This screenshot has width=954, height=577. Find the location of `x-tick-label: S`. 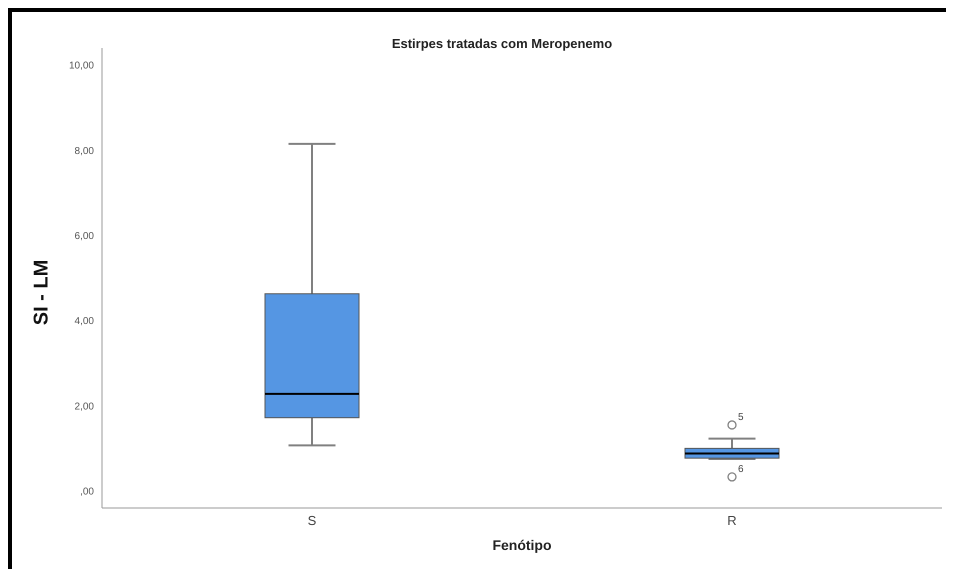

x-tick-label: S is located at coordinates (312, 520).